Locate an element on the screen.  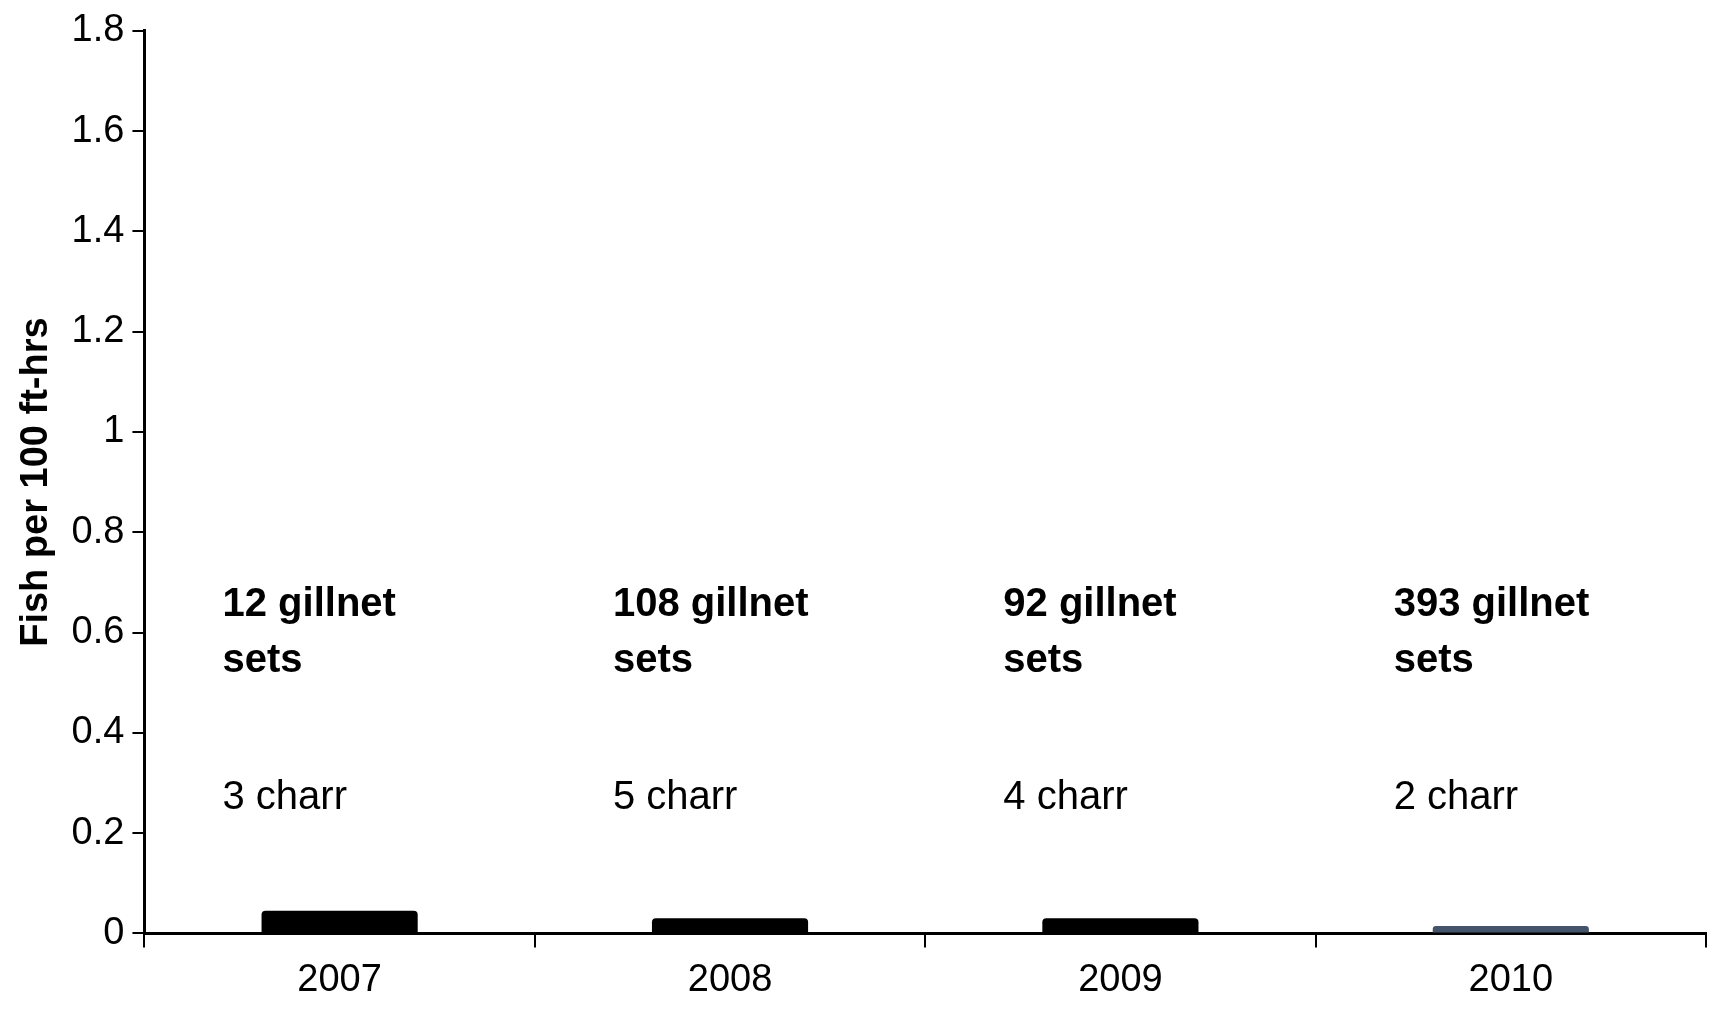
annotation: 108 gillnet sets is located at coordinates (710, 629).